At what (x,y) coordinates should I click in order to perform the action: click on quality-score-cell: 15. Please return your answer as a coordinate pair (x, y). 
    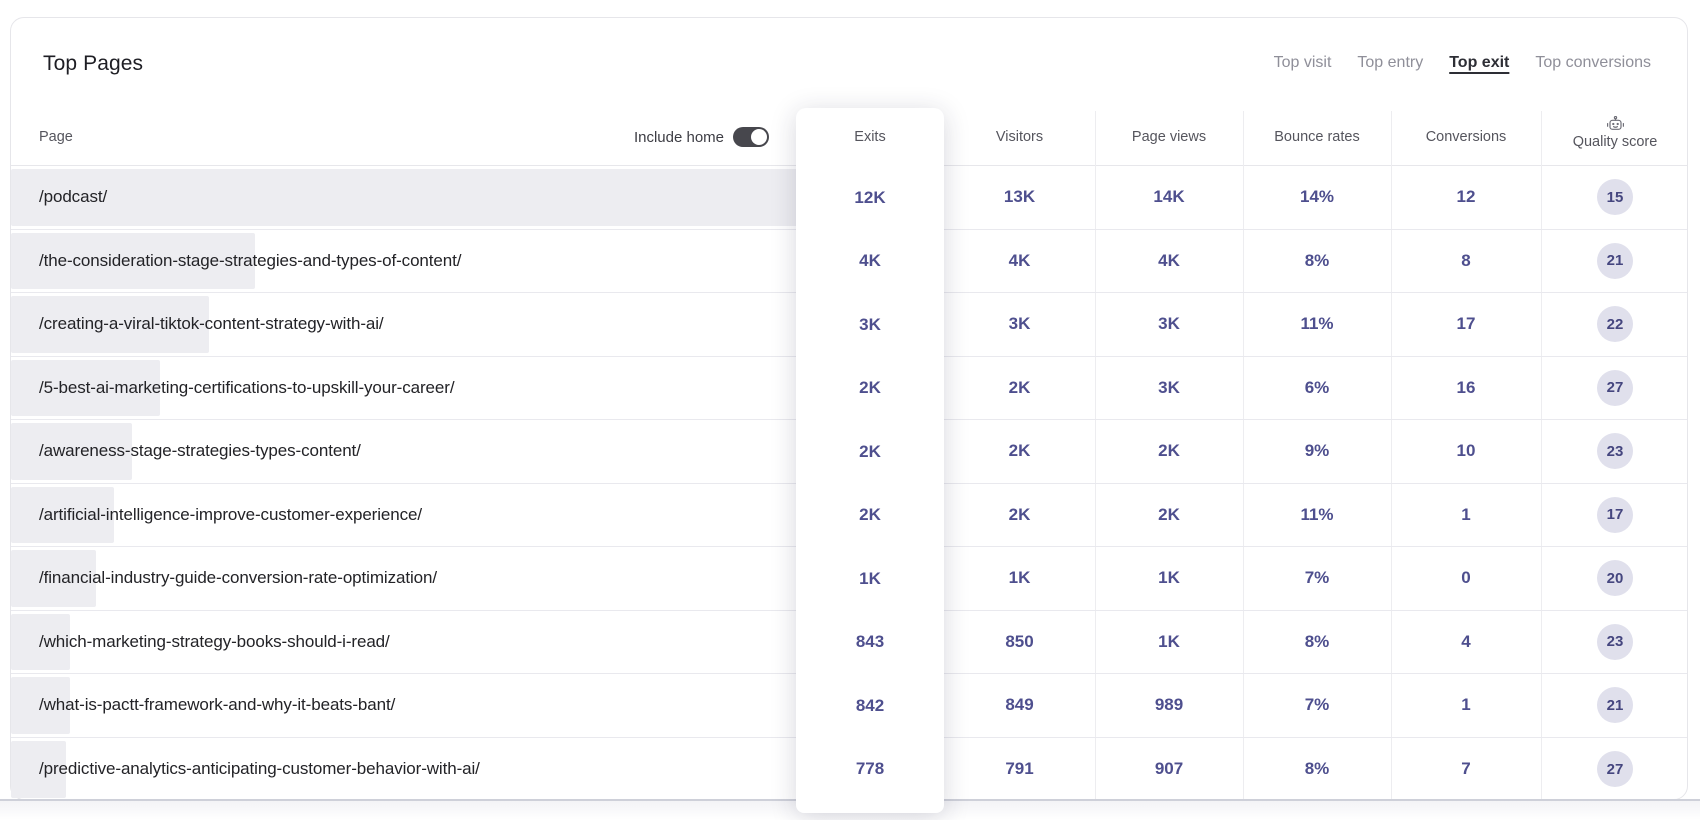
    Looking at the image, I should click on (1615, 197).